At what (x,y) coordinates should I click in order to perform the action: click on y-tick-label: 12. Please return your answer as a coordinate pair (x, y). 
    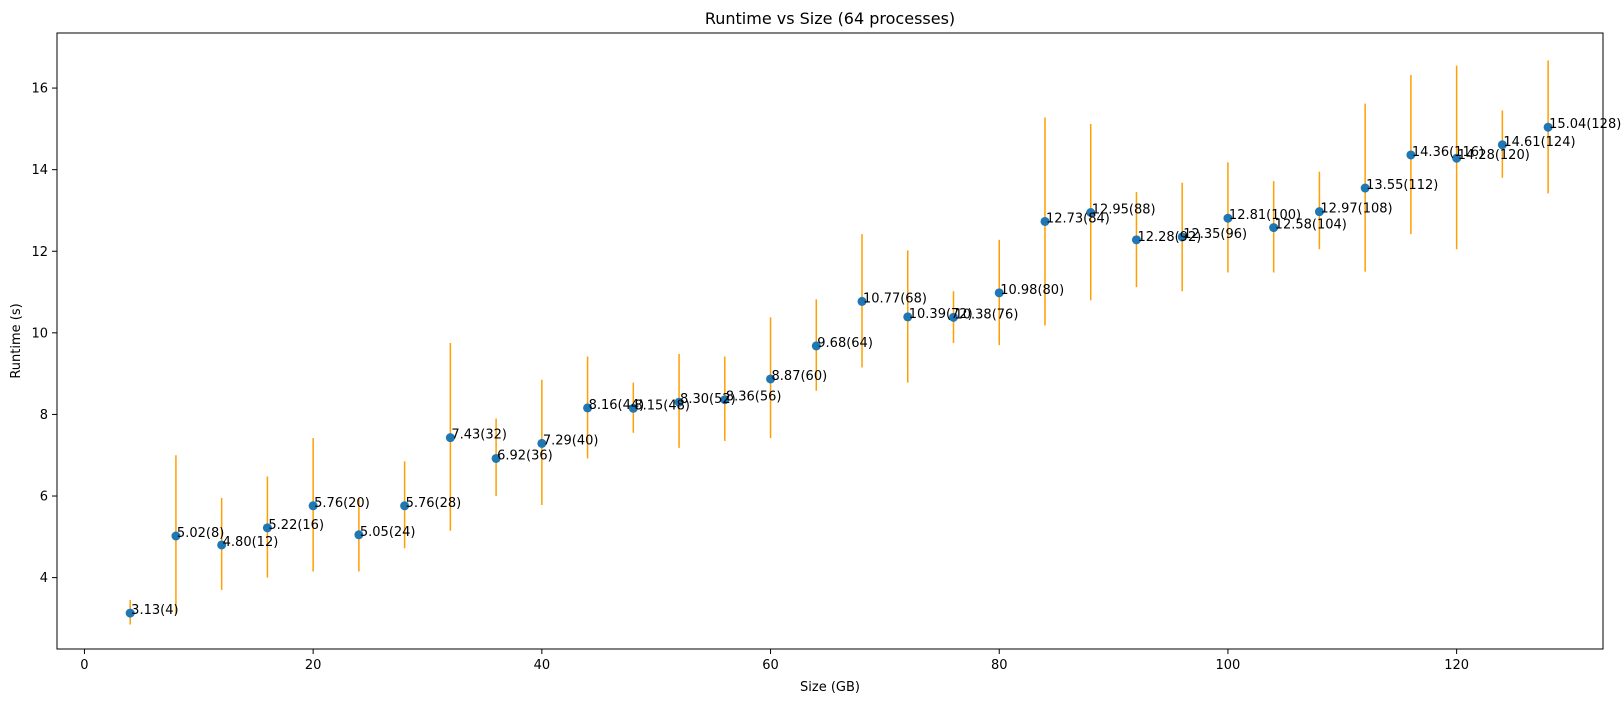
    Looking at the image, I should click on (39, 252).